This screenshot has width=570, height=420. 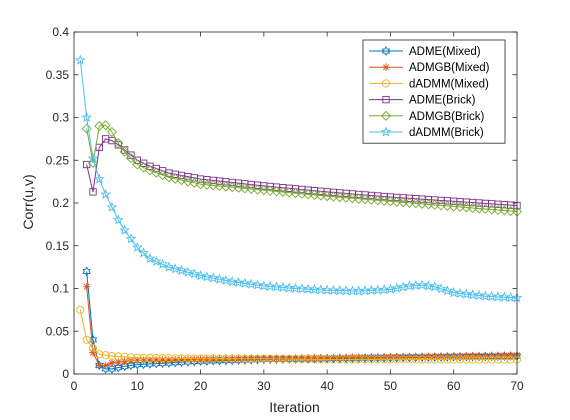 What do you see at coordinates (454, 386) in the screenshot?
I see `x-tick-label: 60` at bounding box center [454, 386].